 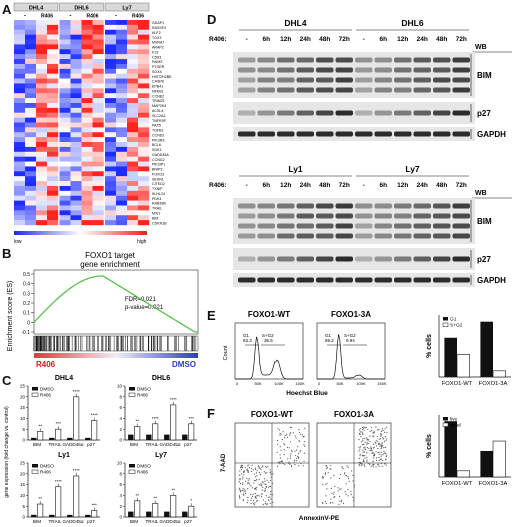 I want to click on western-timepoint-label: 24h, so click(x=422, y=39).